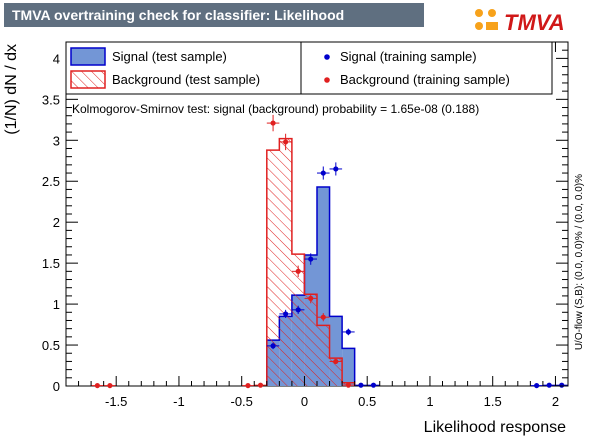 The image size is (596, 440). I want to click on y-tick-label: 1.5, so click(51, 263).